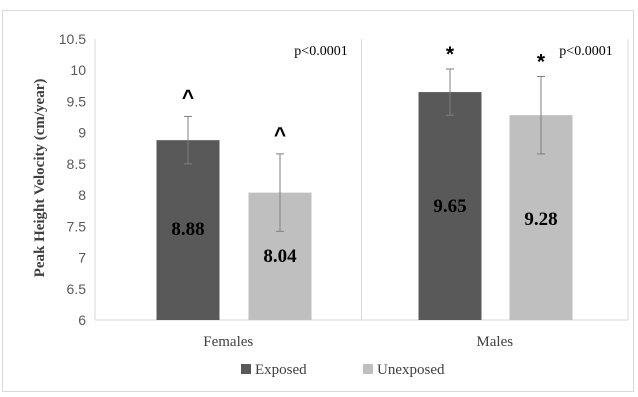 The height and width of the screenshot is (397, 638). I want to click on data-label: 8.88, so click(187, 229).